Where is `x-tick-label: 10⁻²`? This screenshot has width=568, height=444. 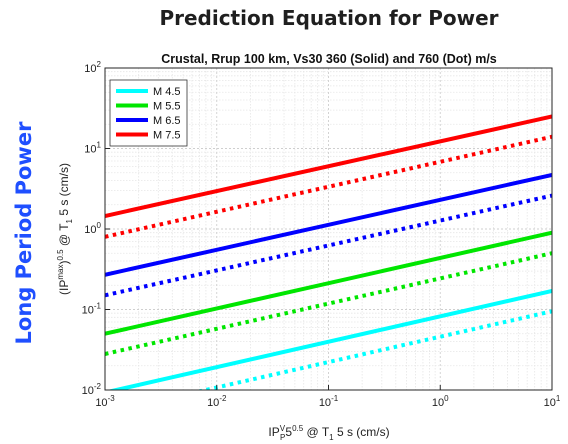 x-tick-label: 10⁻² is located at coordinates (217, 401).